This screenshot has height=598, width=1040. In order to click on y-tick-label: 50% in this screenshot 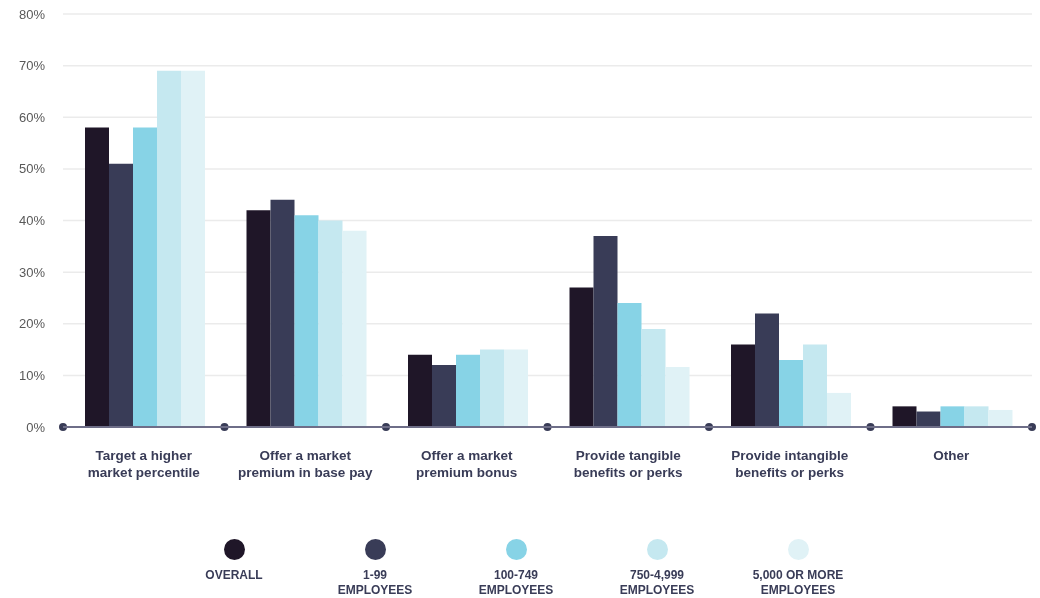, I will do `click(32, 169)`.